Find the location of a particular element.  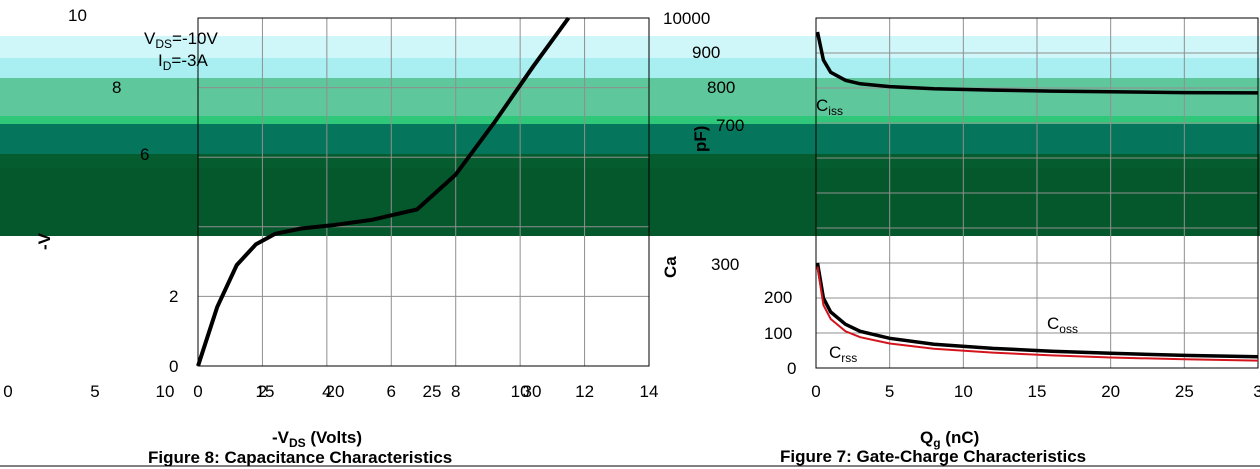

vds-annotation: VDS=-10V is located at coordinates (181, 40).